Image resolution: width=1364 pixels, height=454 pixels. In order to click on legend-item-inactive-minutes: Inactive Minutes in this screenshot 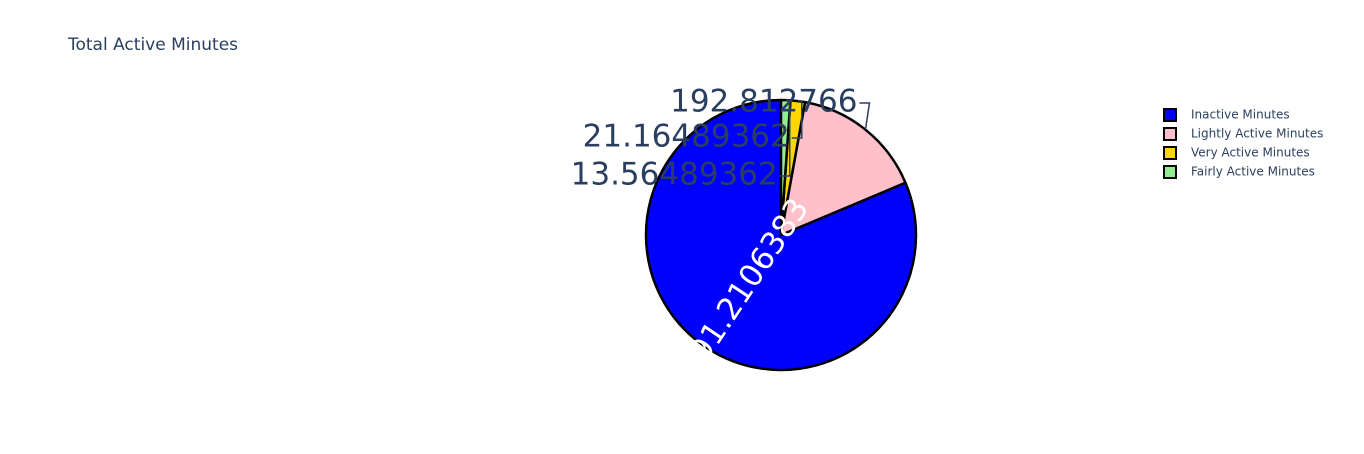, I will do `click(1226, 115)`.